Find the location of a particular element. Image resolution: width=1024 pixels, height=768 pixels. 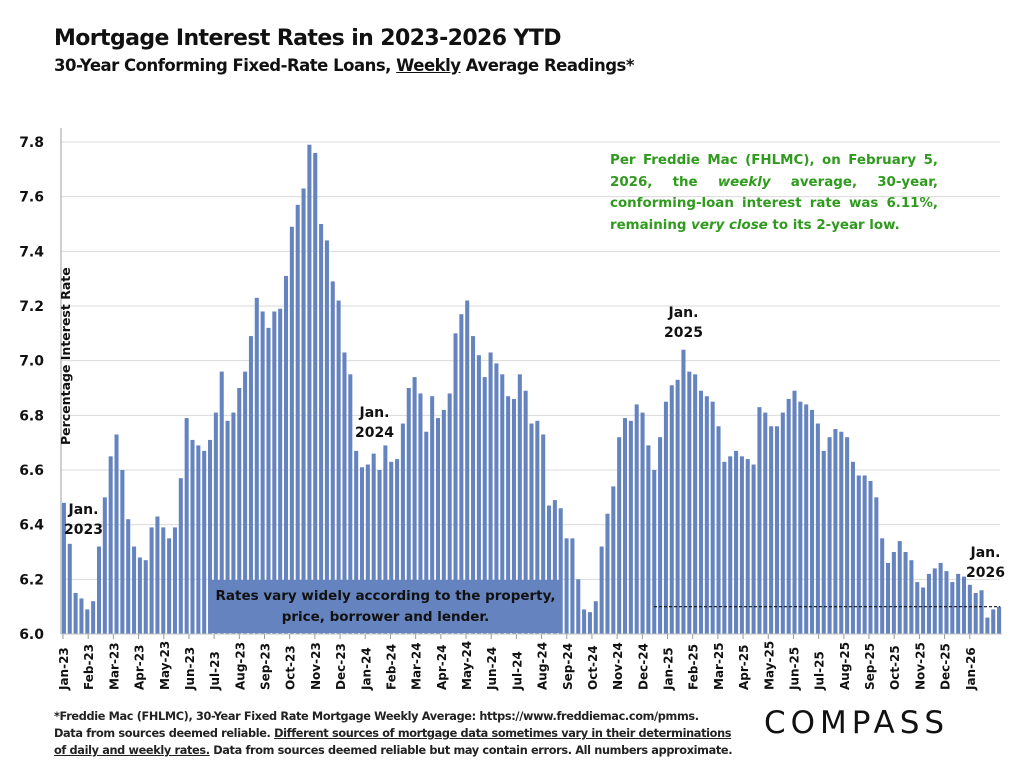

y-tick-label: 7.6 is located at coordinates (31, 198).